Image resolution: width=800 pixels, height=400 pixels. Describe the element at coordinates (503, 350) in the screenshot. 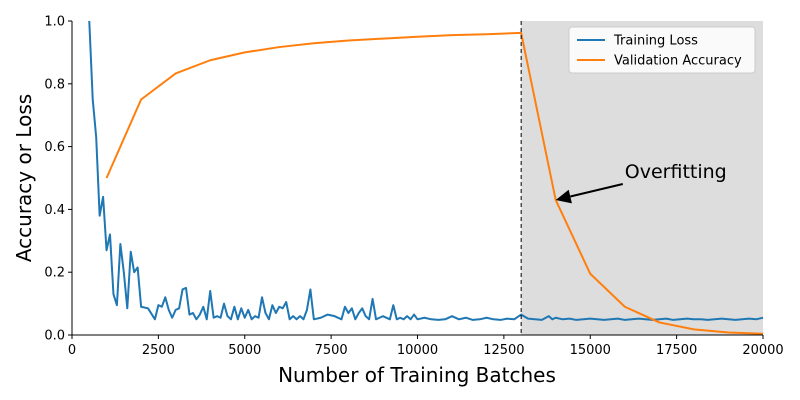

I see `x-tick-label: 12500` at that location.